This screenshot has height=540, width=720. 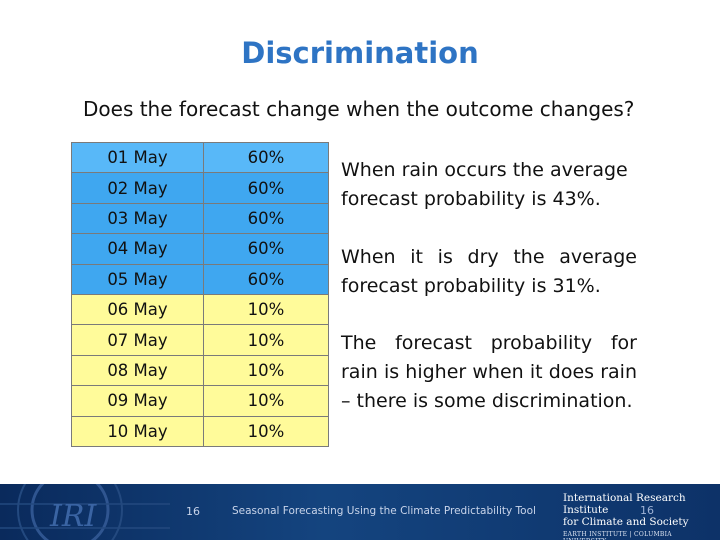 I want to click on table-row: 10 May 10%, so click(x=200, y=431).